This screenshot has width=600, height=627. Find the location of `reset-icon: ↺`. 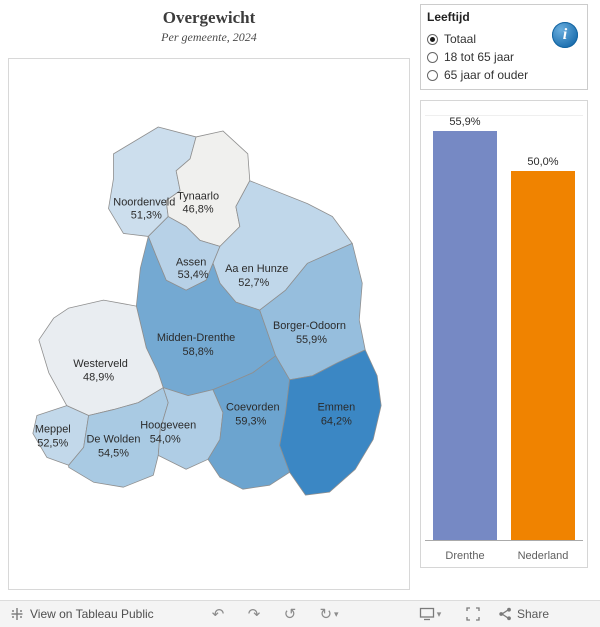

reset-icon: ↺ is located at coordinates (290, 614).